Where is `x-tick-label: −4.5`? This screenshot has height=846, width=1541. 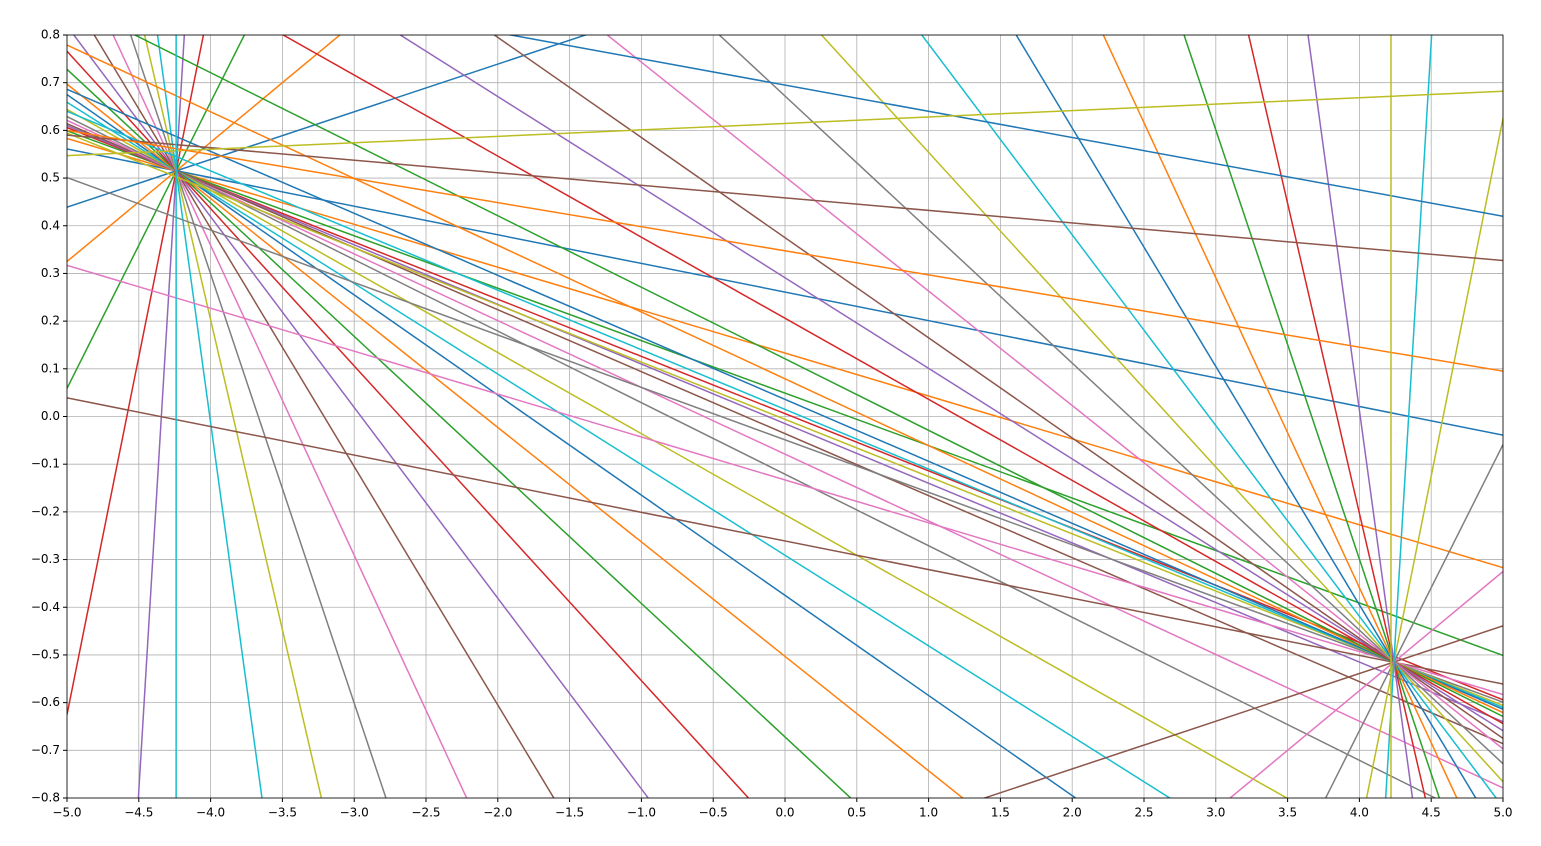
x-tick-label: −4.5 is located at coordinates (138, 813).